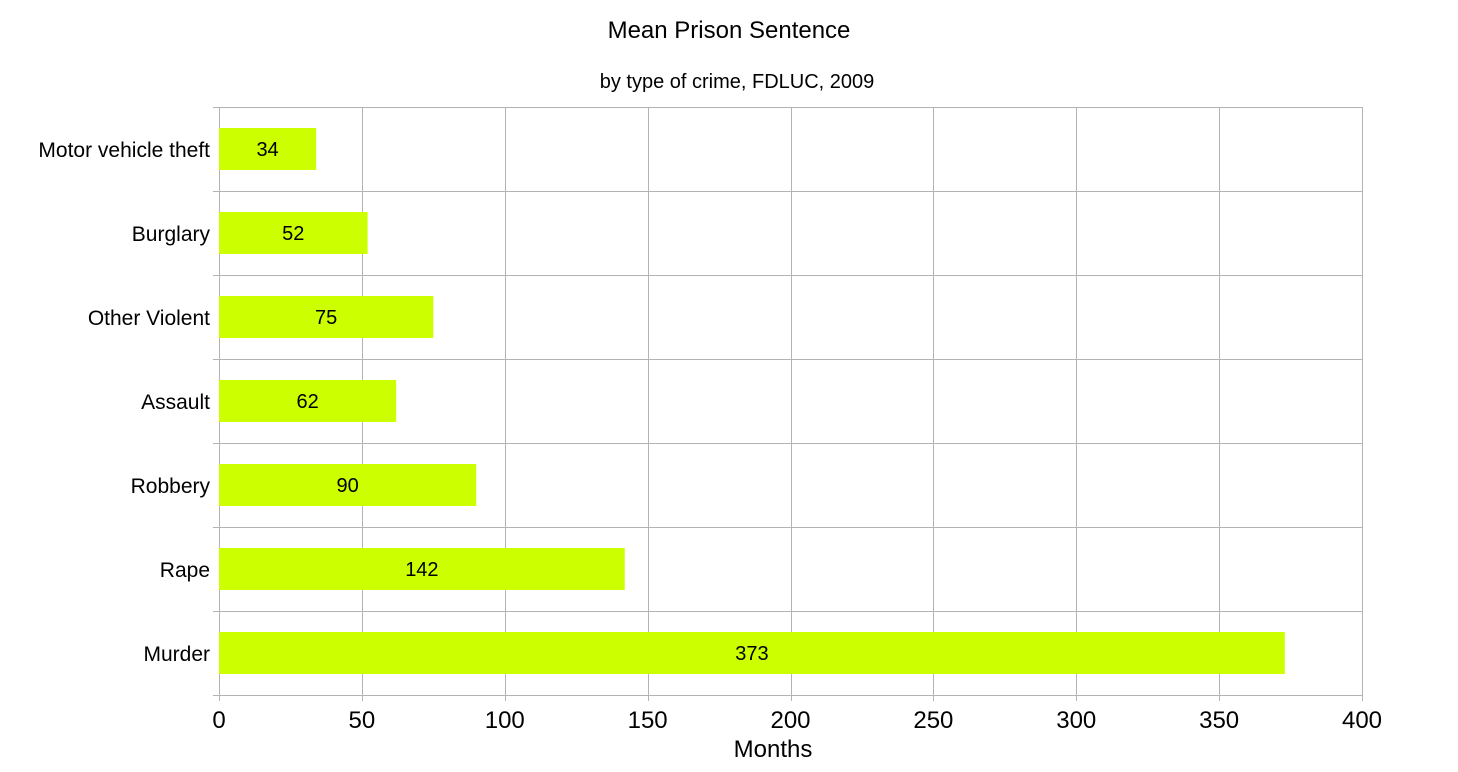 This screenshot has height=772, width=1458. I want to click on data-label: 62, so click(307, 402).